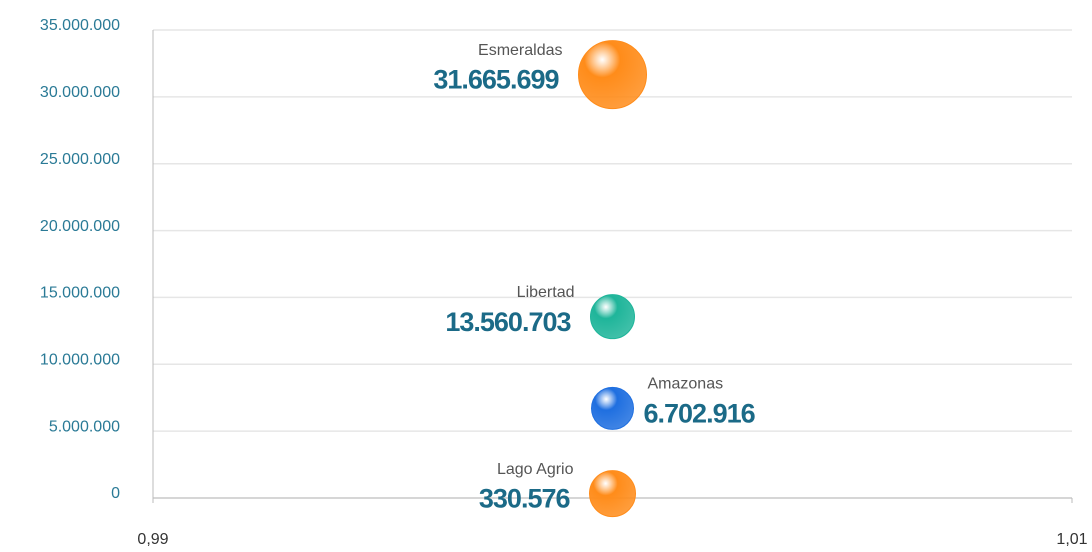 This screenshot has width=1092, height=552. Describe the element at coordinates (525, 499) in the screenshot. I see `value-label: 330.576` at that location.